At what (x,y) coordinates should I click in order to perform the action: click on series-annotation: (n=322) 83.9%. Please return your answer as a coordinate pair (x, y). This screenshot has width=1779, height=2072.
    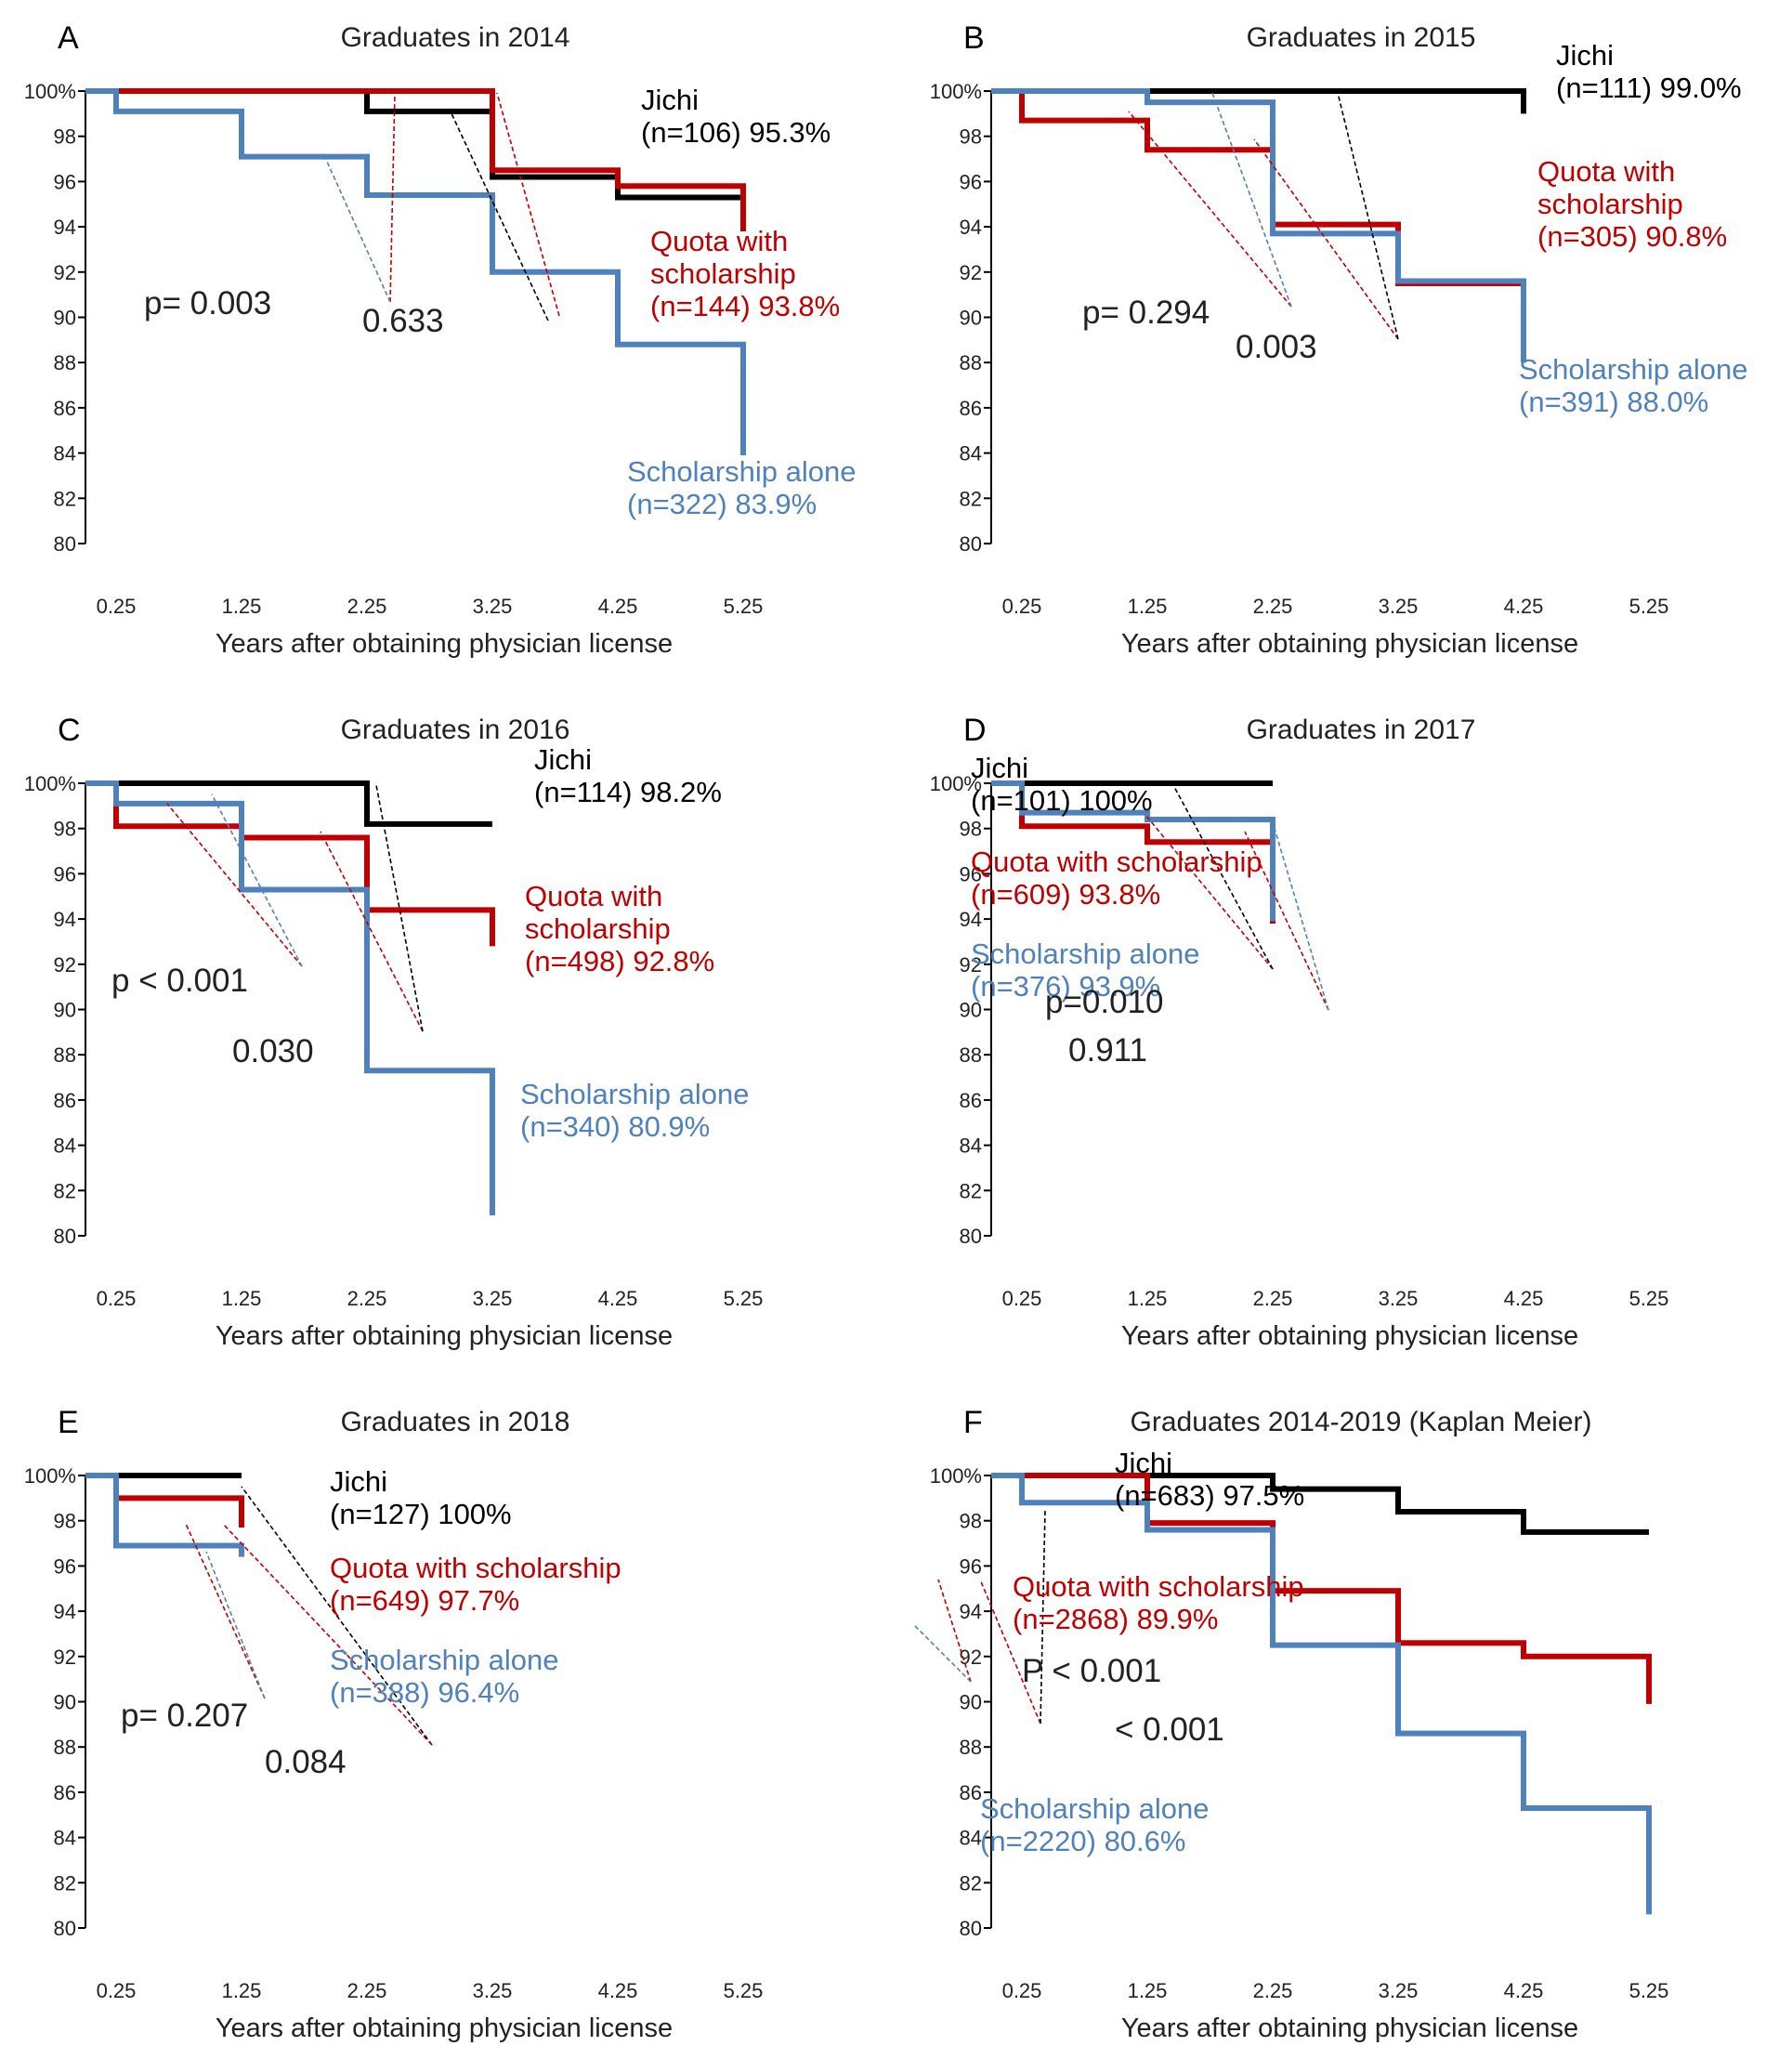
    Looking at the image, I should click on (722, 504).